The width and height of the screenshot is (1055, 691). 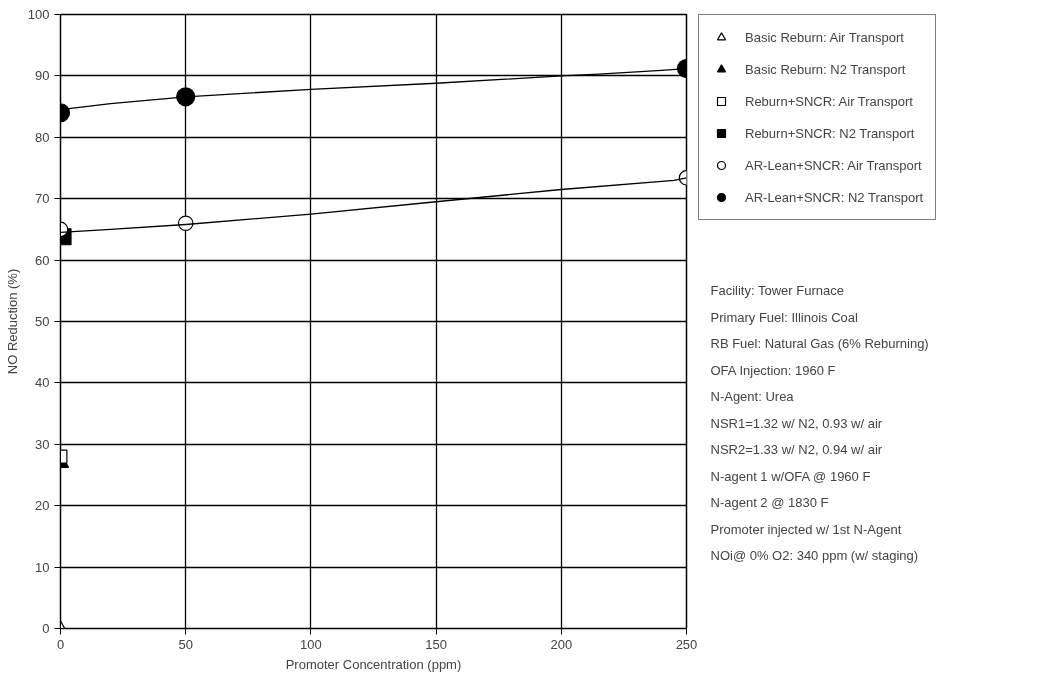 I want to click on y-axis-title: NO Reduction (%), so click(x=12, y=321).